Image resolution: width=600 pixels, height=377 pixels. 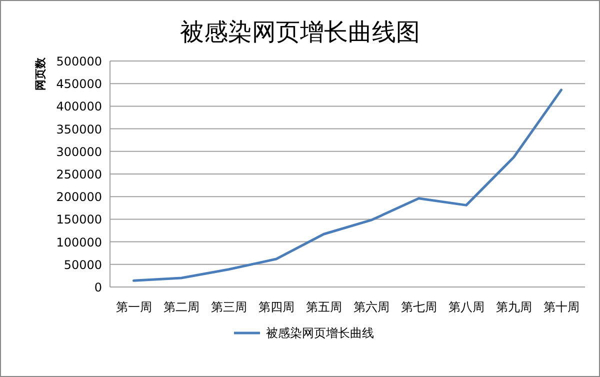 I want to click on x-tick-label: 第七周, so click(x=418, y=307).